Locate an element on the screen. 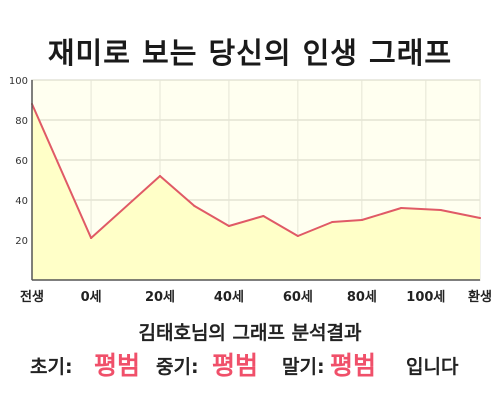 The image size is (500, 400). x-tick-label: 환생 is located at coordinates (480, 297).